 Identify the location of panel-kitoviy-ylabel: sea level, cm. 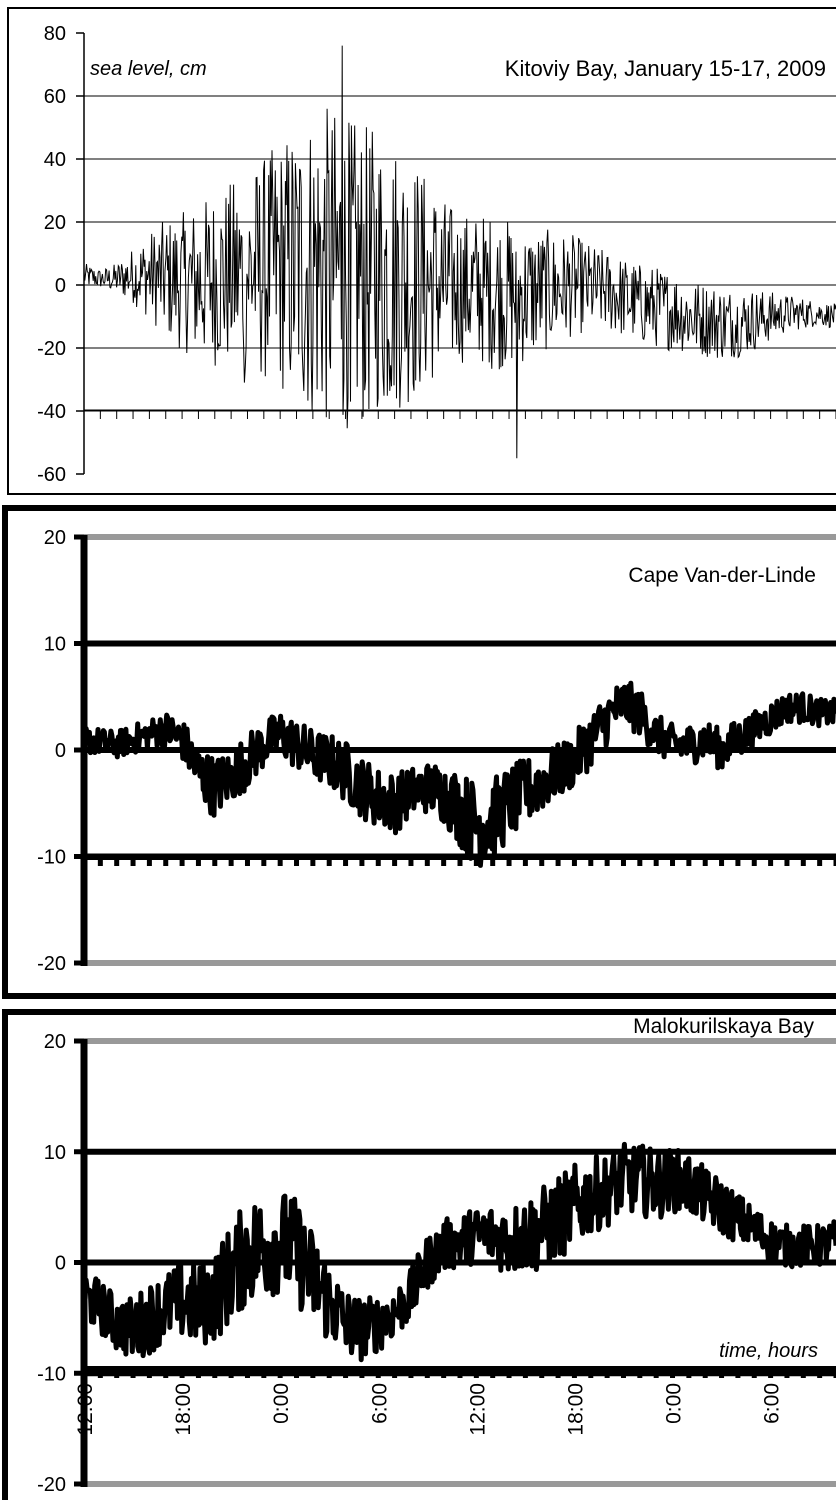
(148, 69).